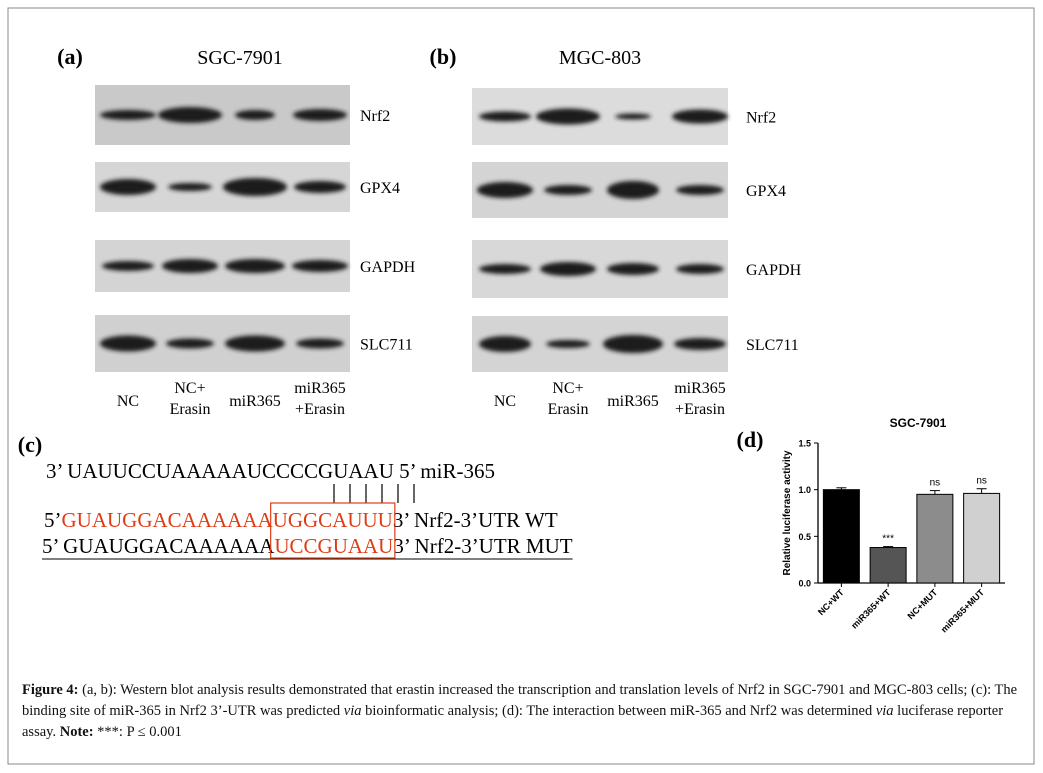 This screenshot has width=1043, height=773. Describe the element at coordinates (168, 520) in the screenshot. I see `wt-sequence: GUAUGGACAAAAAA` at that location.